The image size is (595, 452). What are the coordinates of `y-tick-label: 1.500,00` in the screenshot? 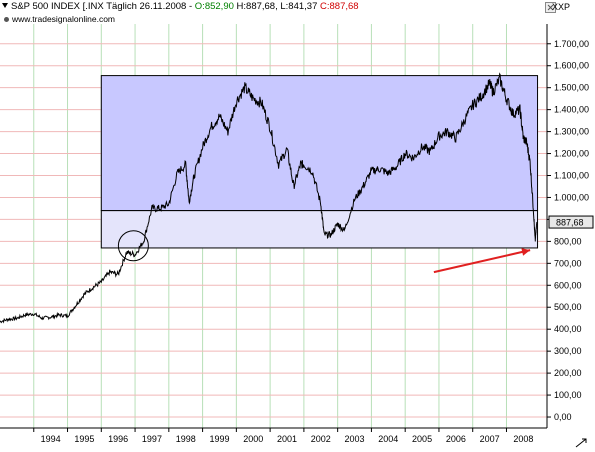 It's located at (571, 88).